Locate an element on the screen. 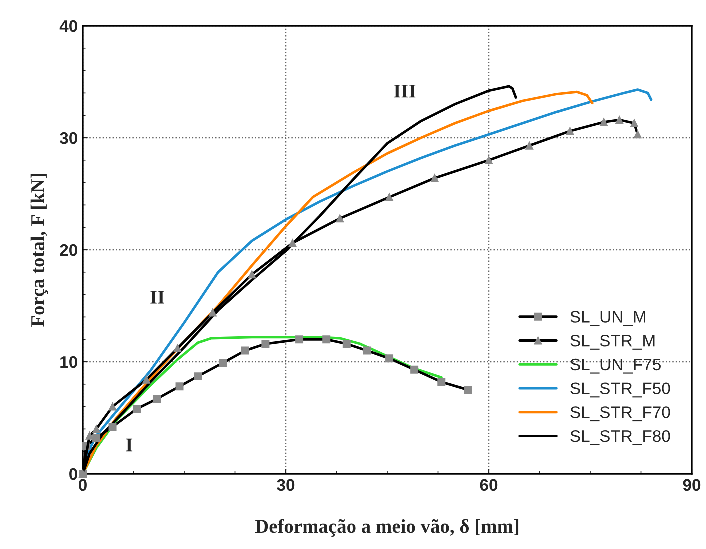 This screenshot has width=706, height=549. legend-label: SL_STR_F80 is located at coordinates (620, 438).